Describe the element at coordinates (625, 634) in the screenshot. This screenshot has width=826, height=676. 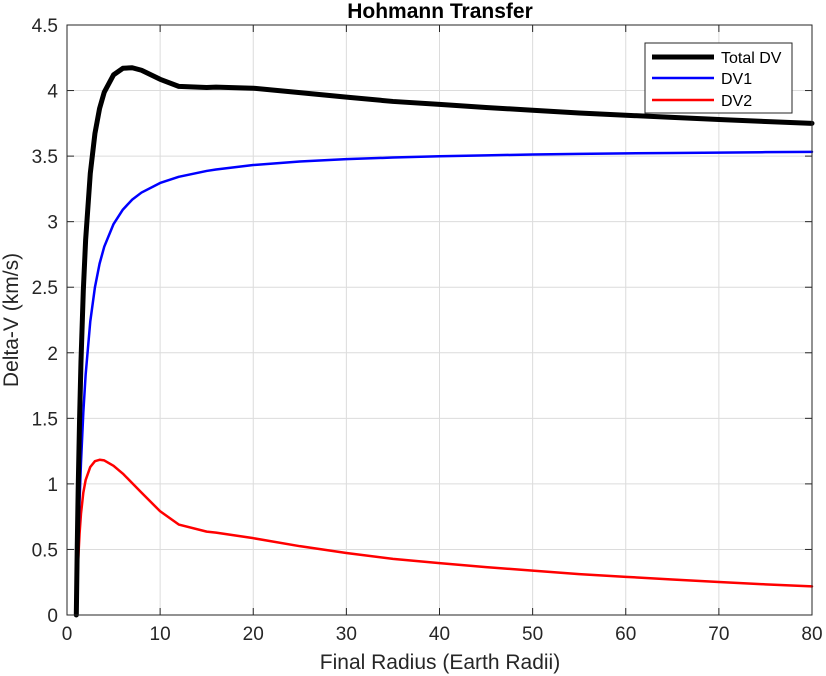
I see `x-tick-label: 60` at that location.